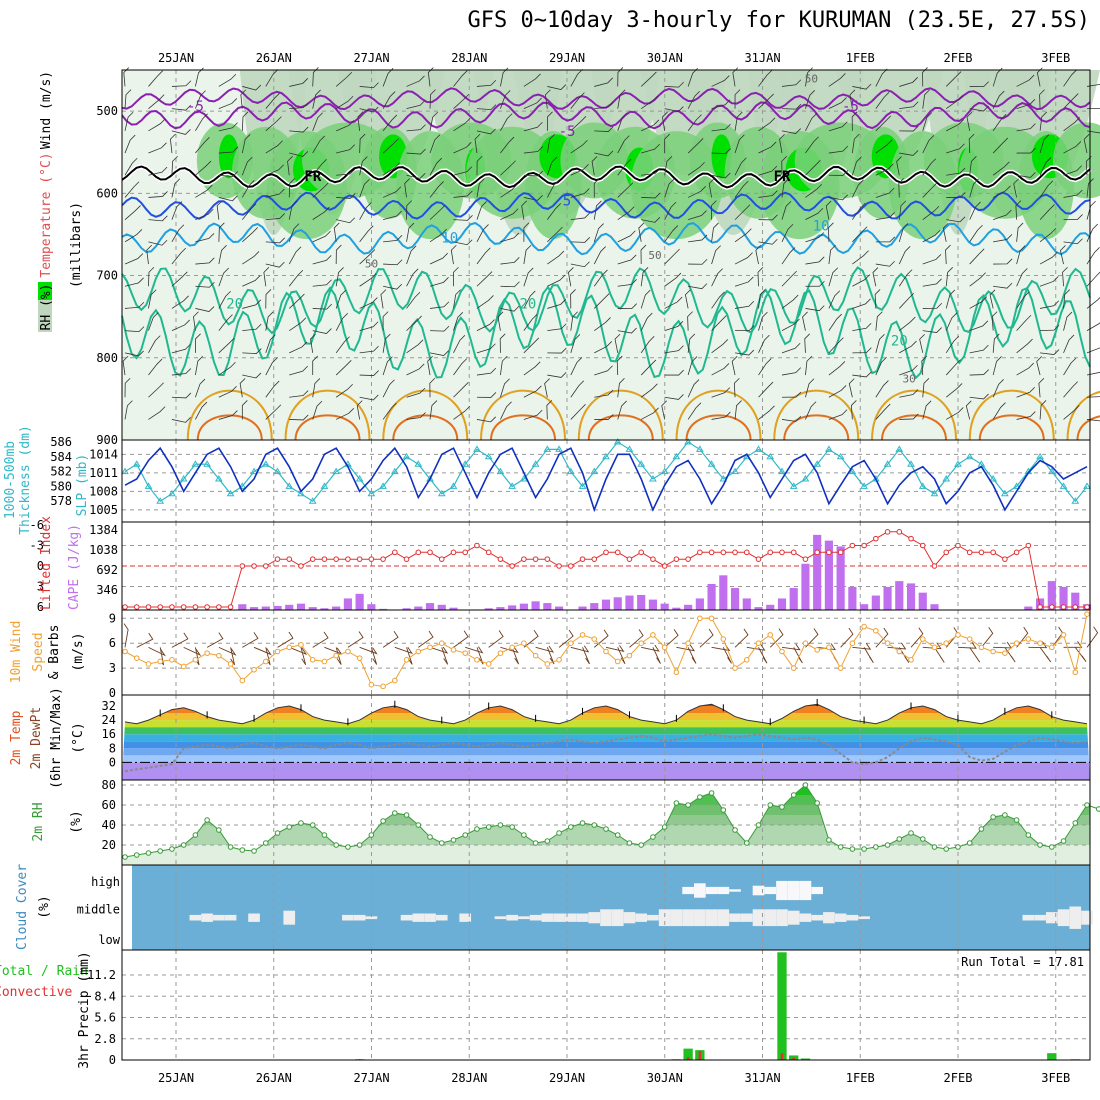 The height and width of the screenshot is (1100, 1100). What do you see at coordinates (46, 563) in the screenshot?
I see `panel-ylabel-line: Lifted Index` at bounding box center [46, 563].